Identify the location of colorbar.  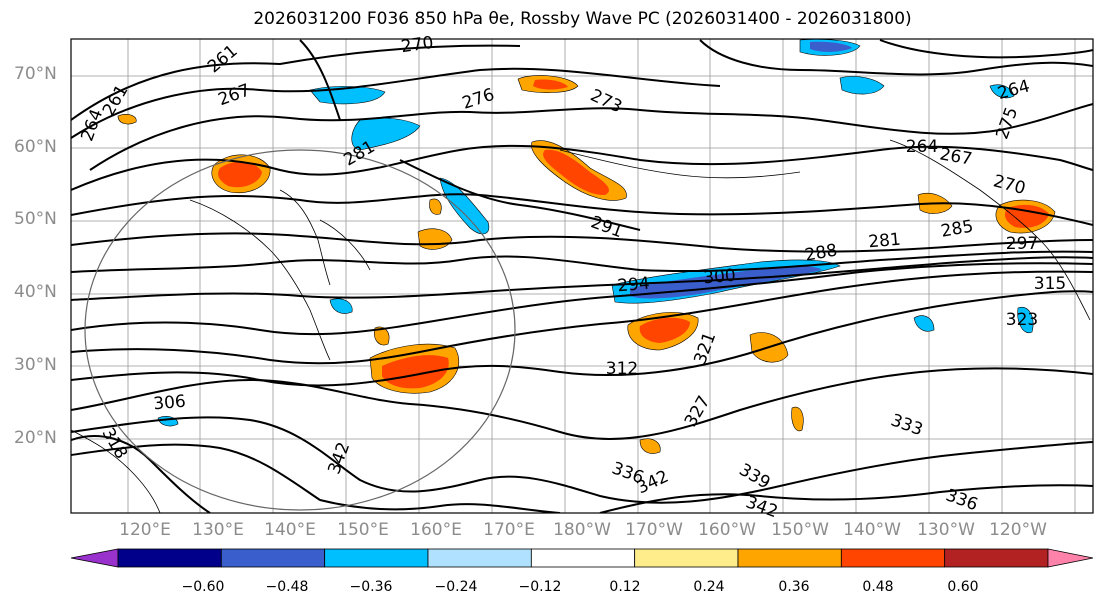
(582, 558).